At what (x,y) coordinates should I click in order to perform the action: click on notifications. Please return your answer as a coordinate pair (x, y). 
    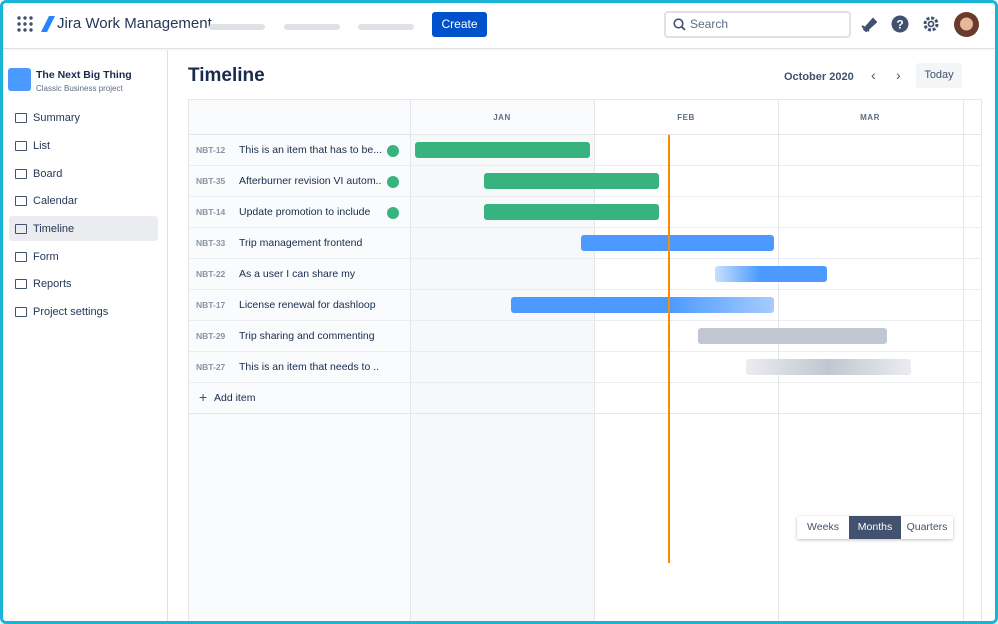
    Looking at the image, I should click on (869, 24).